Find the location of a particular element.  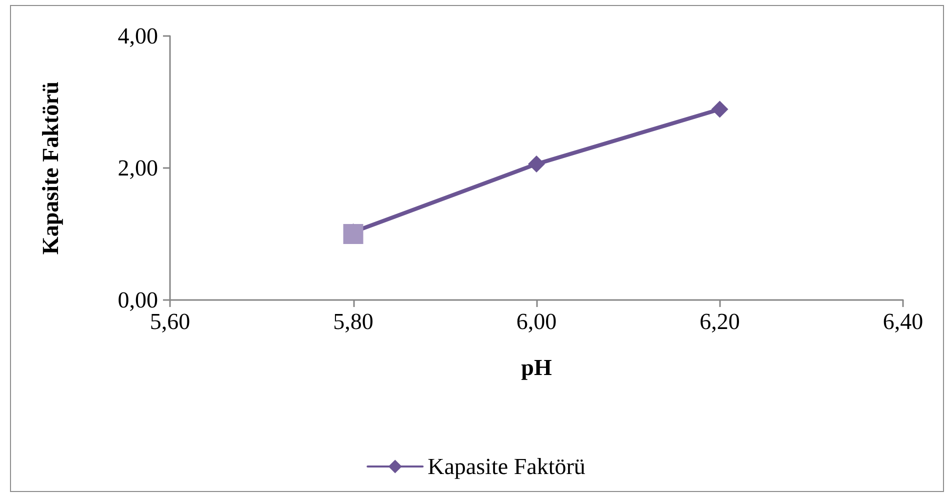

x-tick-label: 6,00 is located at coordinates (536, 321).